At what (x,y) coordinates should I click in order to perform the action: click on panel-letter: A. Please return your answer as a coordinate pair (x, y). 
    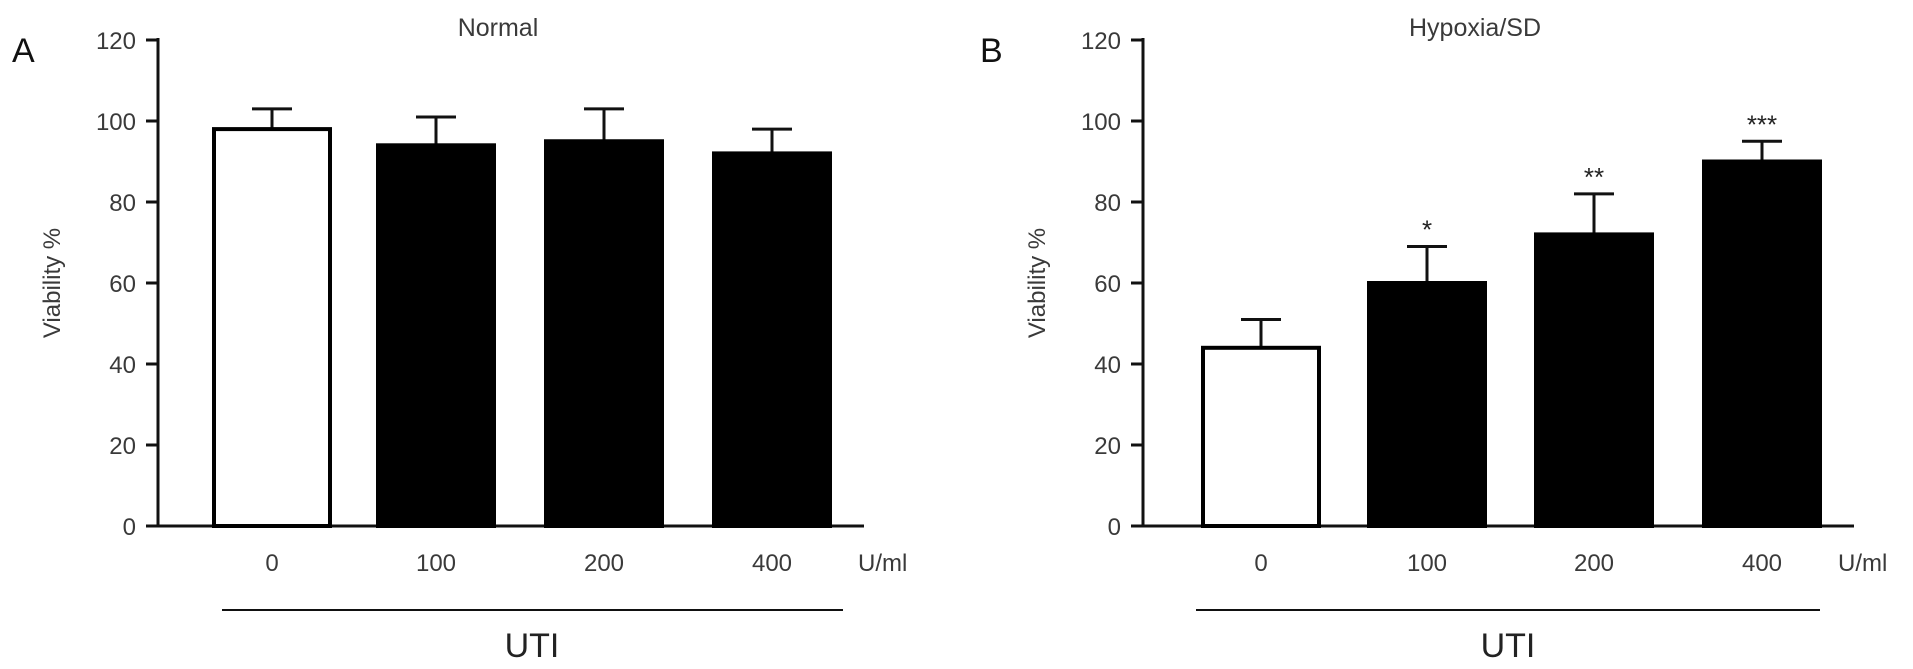
    Looking at the image, I should click on (23, 51).